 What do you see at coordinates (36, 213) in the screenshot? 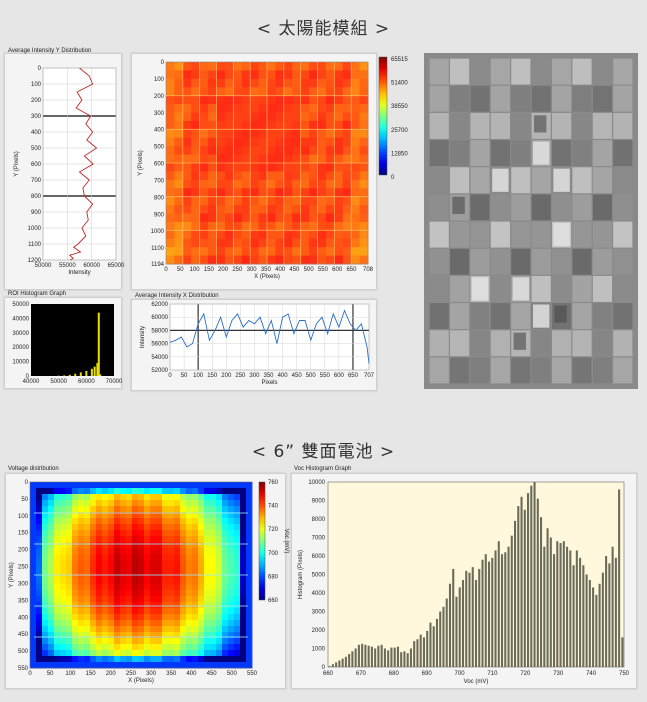
I see `y-tick-label: 900` at bounding box center [36, 213].